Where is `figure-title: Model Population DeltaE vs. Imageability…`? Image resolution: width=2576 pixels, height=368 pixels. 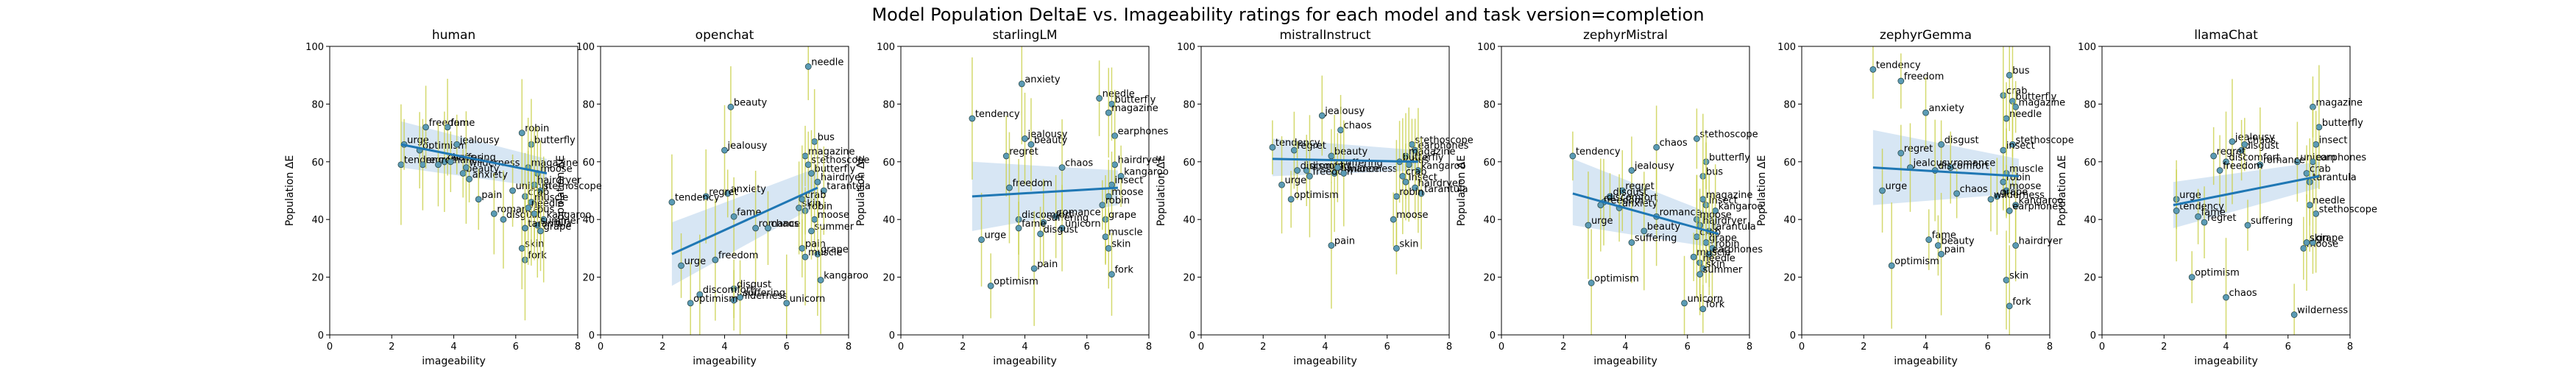 figure-title: Model Population DeltaE vs. Imageability… is located at coordinates (1288, 14).